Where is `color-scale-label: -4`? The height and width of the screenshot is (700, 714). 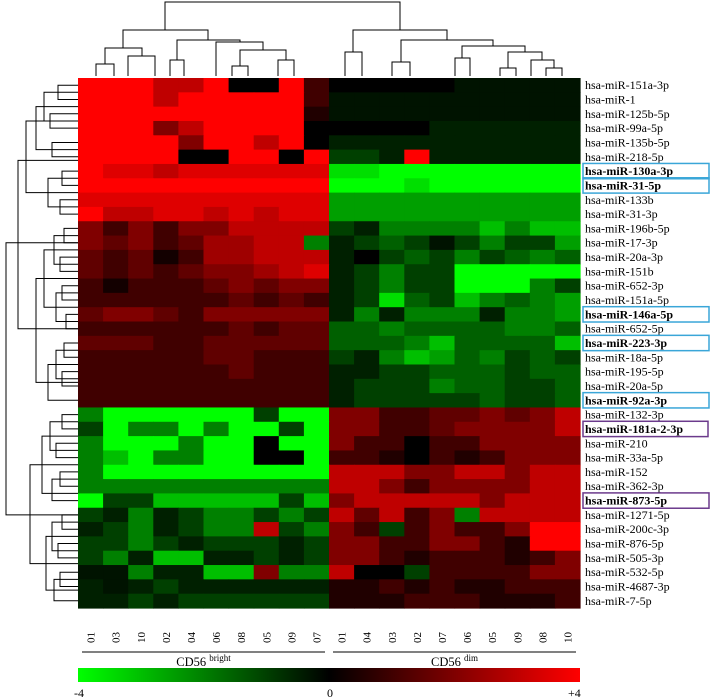 color-scale-label: -4 is located at coordinates (79, 693).